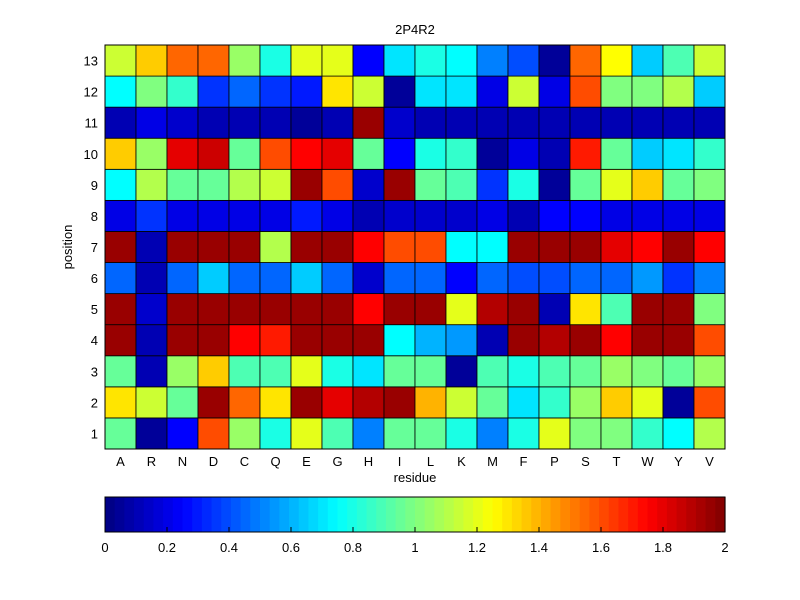 This screenshot has height=600, width=800. I want to click on chart-title: 2P4R2, so click(415, 29).